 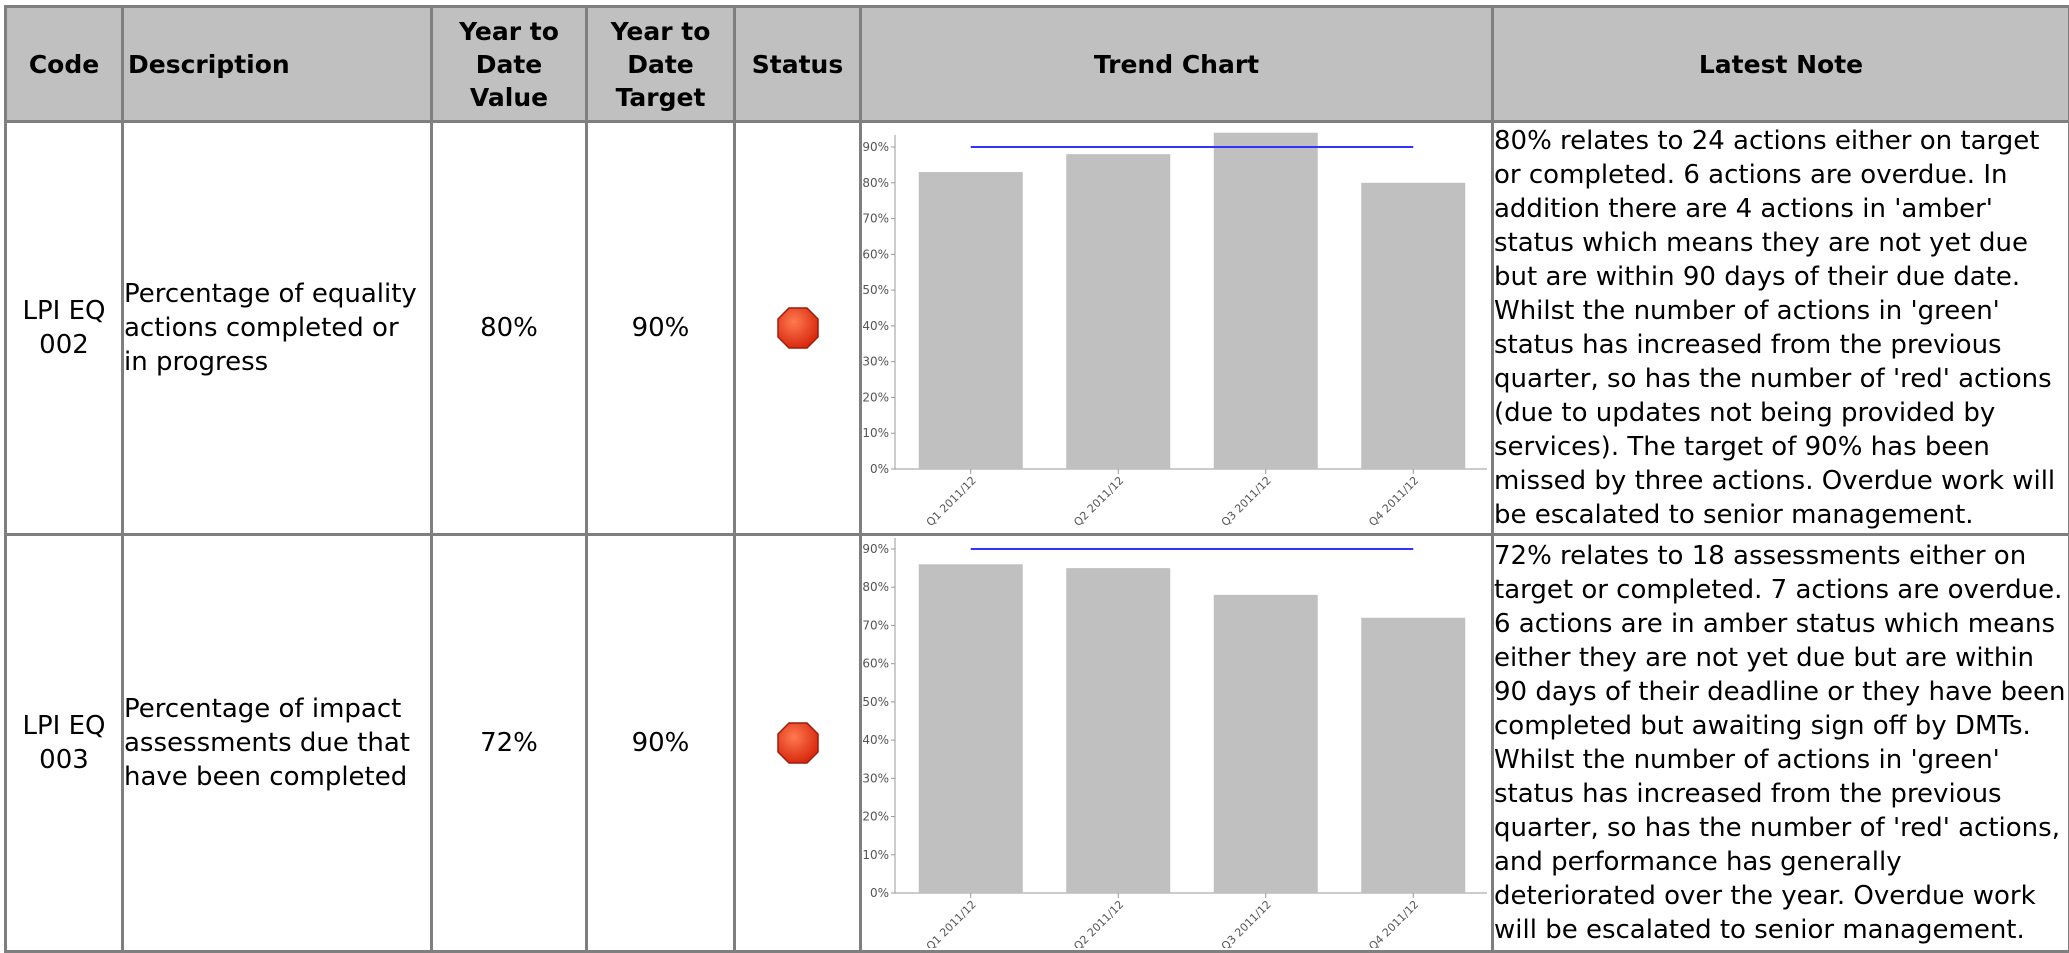 I want to click on header-status: Status, so click(x=798, y=64).